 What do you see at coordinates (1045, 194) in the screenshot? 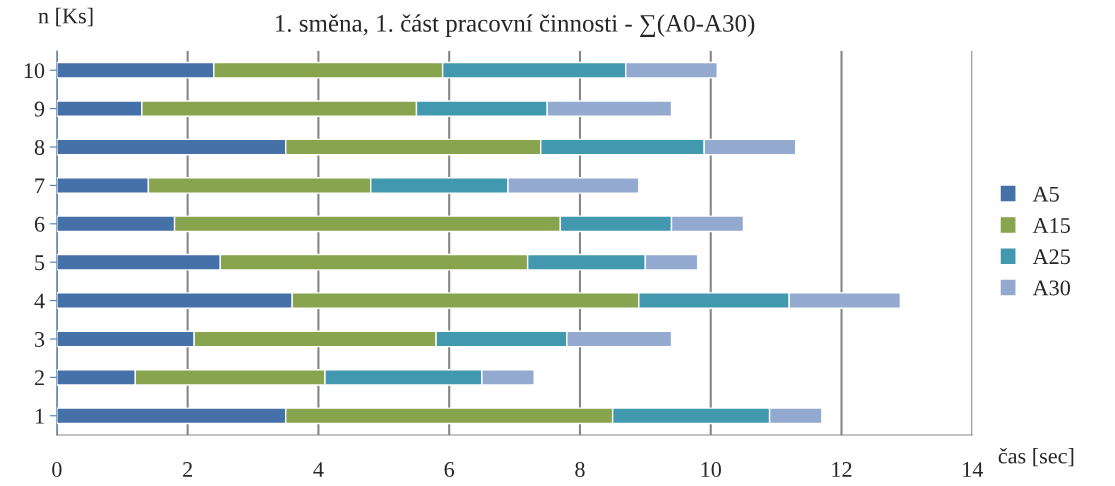
I see `legend-label: A5` at bounding box center [1045, 194].